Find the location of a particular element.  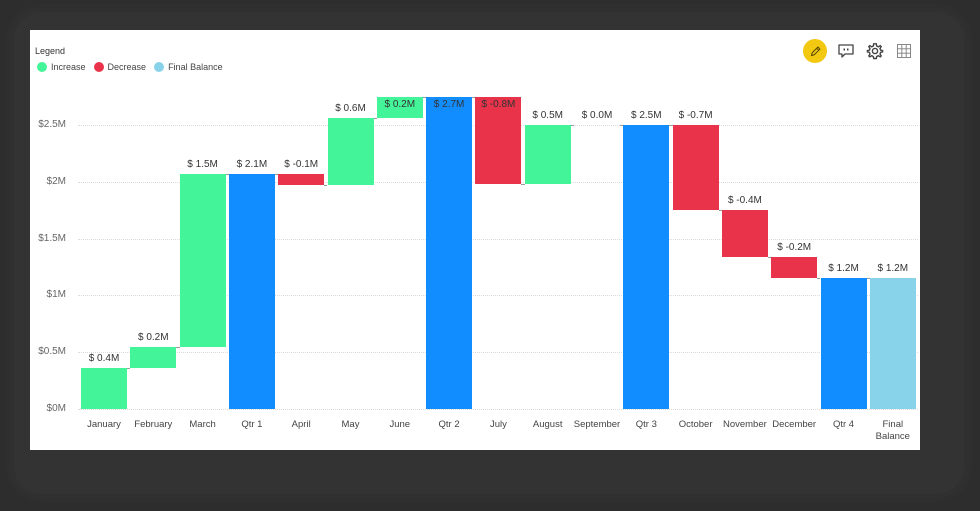

legend-dot-final-balance-icon is located at coordinates (159, 67).